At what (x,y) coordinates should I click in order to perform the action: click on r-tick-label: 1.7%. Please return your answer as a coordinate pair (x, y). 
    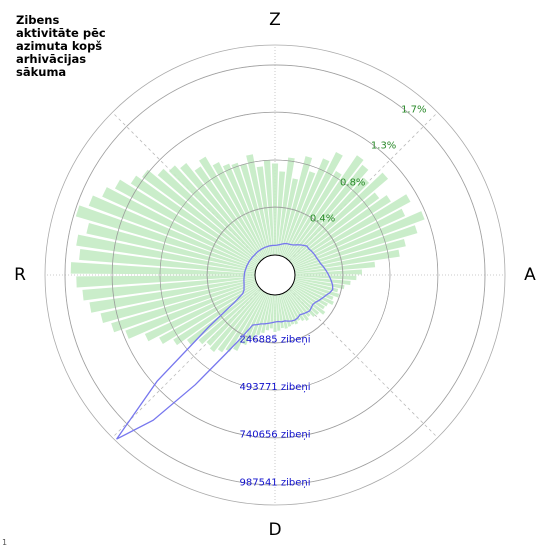
    Looking at the image, I should click on (413, 110).